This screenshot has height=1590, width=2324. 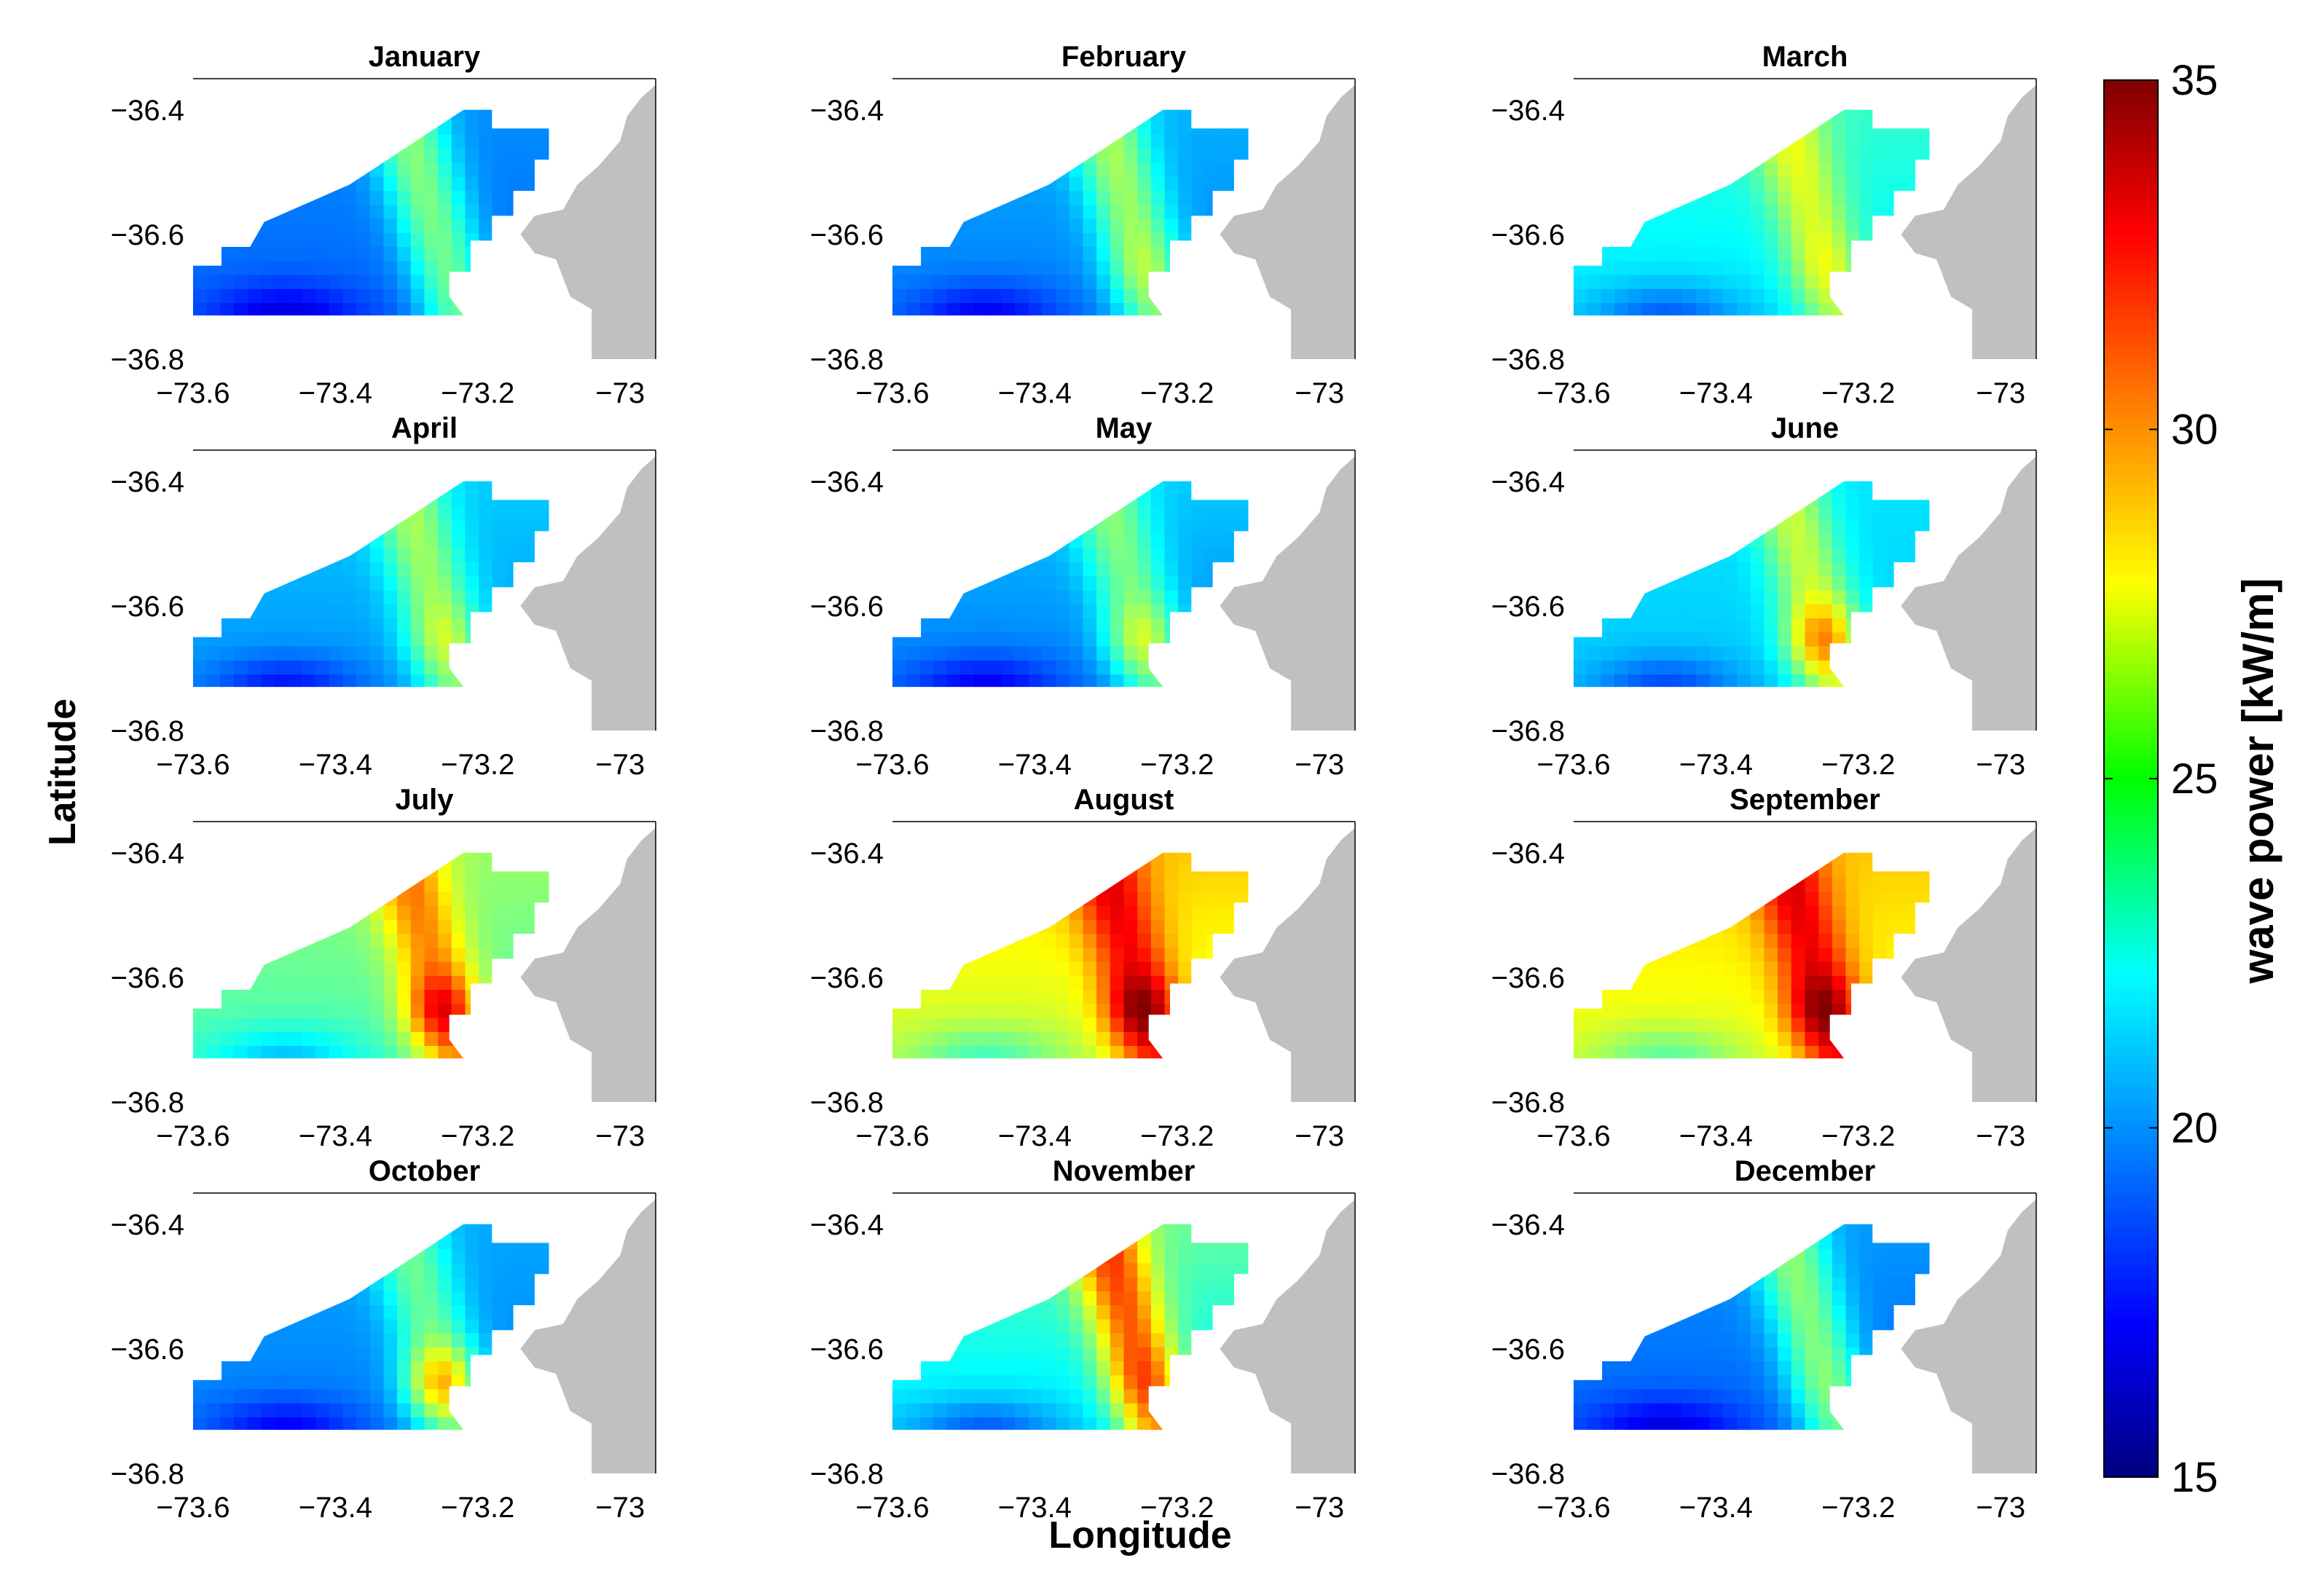 What do you see at coordinates (1319, 765) in the screenshot?
I see `x-tick-label: −73` at bounding box center [1319, 765].